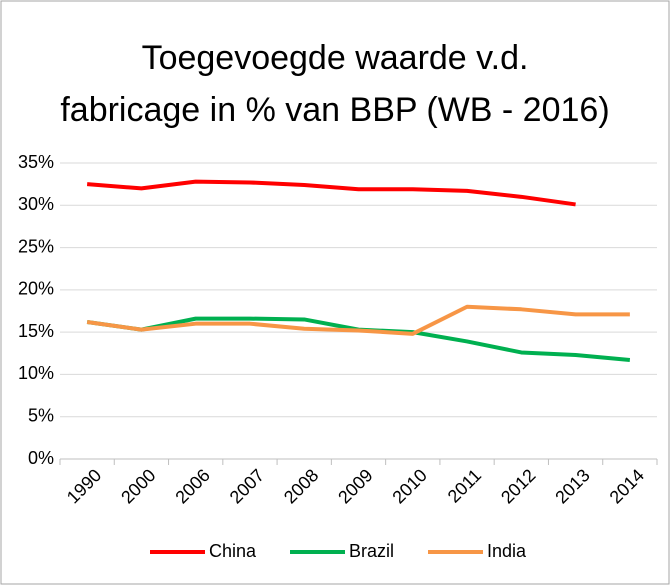 The image size is (670, 585). What do you see at coordinates (371, 551) in the screenshot?
I see `legend-label: Brazil` at bounding box center [371, 551].